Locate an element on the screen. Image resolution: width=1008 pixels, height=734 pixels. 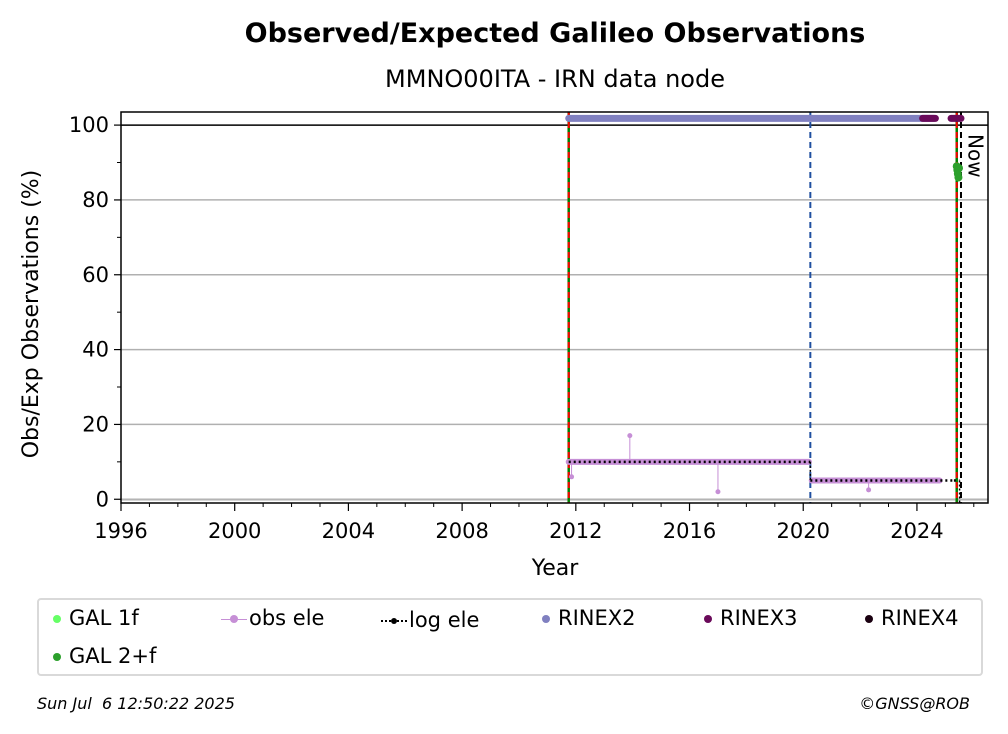
y-axis-label: Obs/Exp Observations (%) is located at coordinates (31, 314).